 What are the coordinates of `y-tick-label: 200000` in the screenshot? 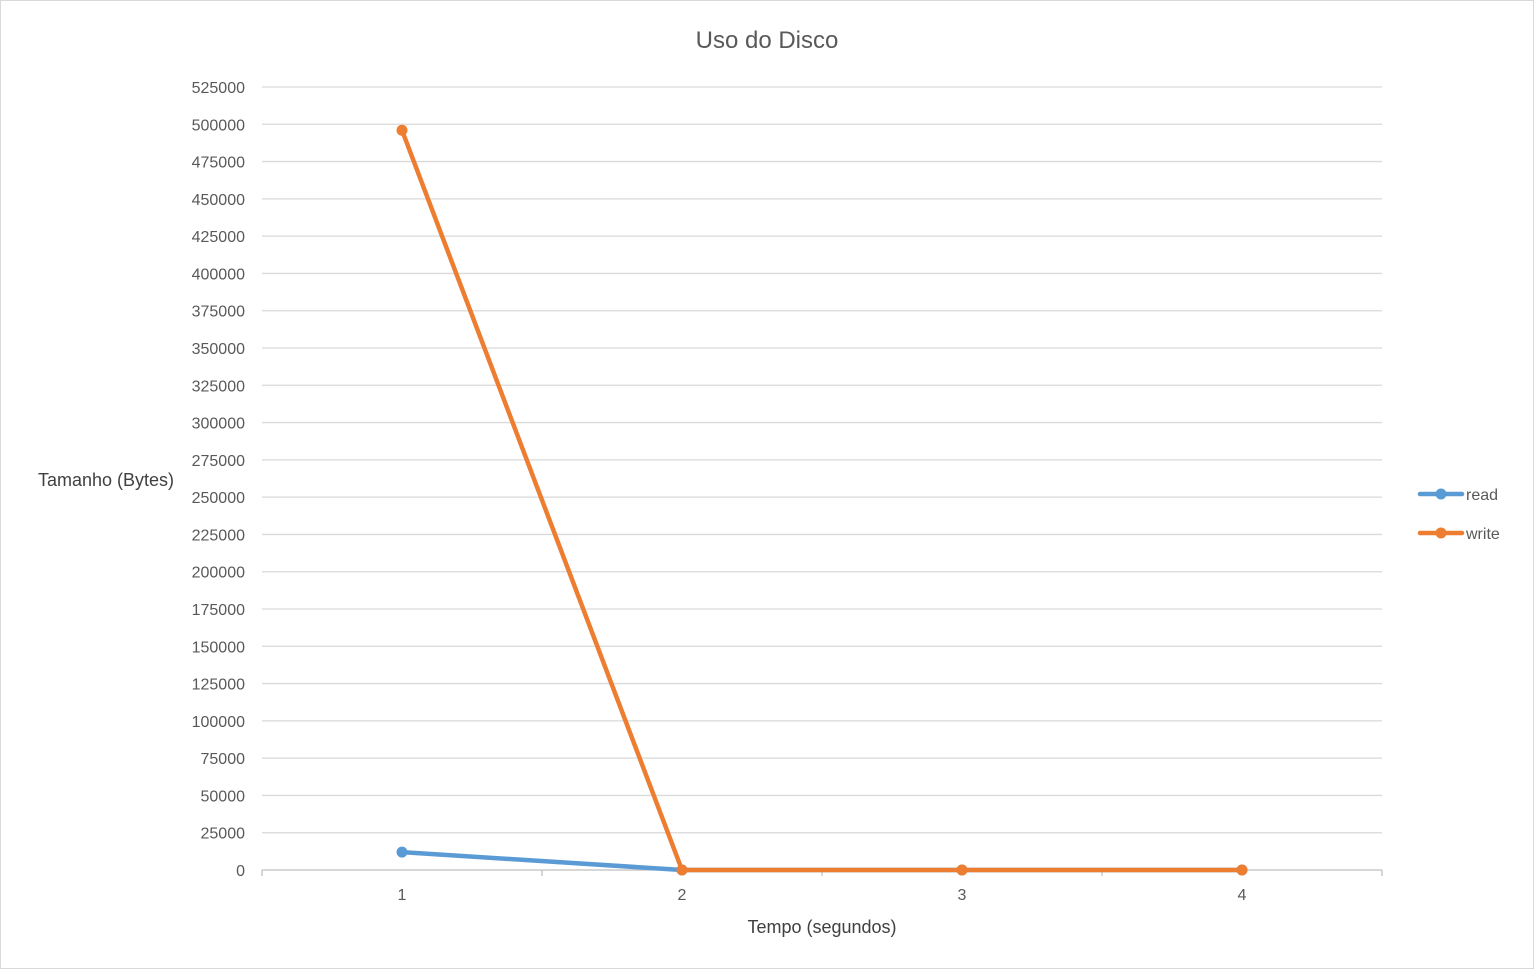 It's located at (218, 573).